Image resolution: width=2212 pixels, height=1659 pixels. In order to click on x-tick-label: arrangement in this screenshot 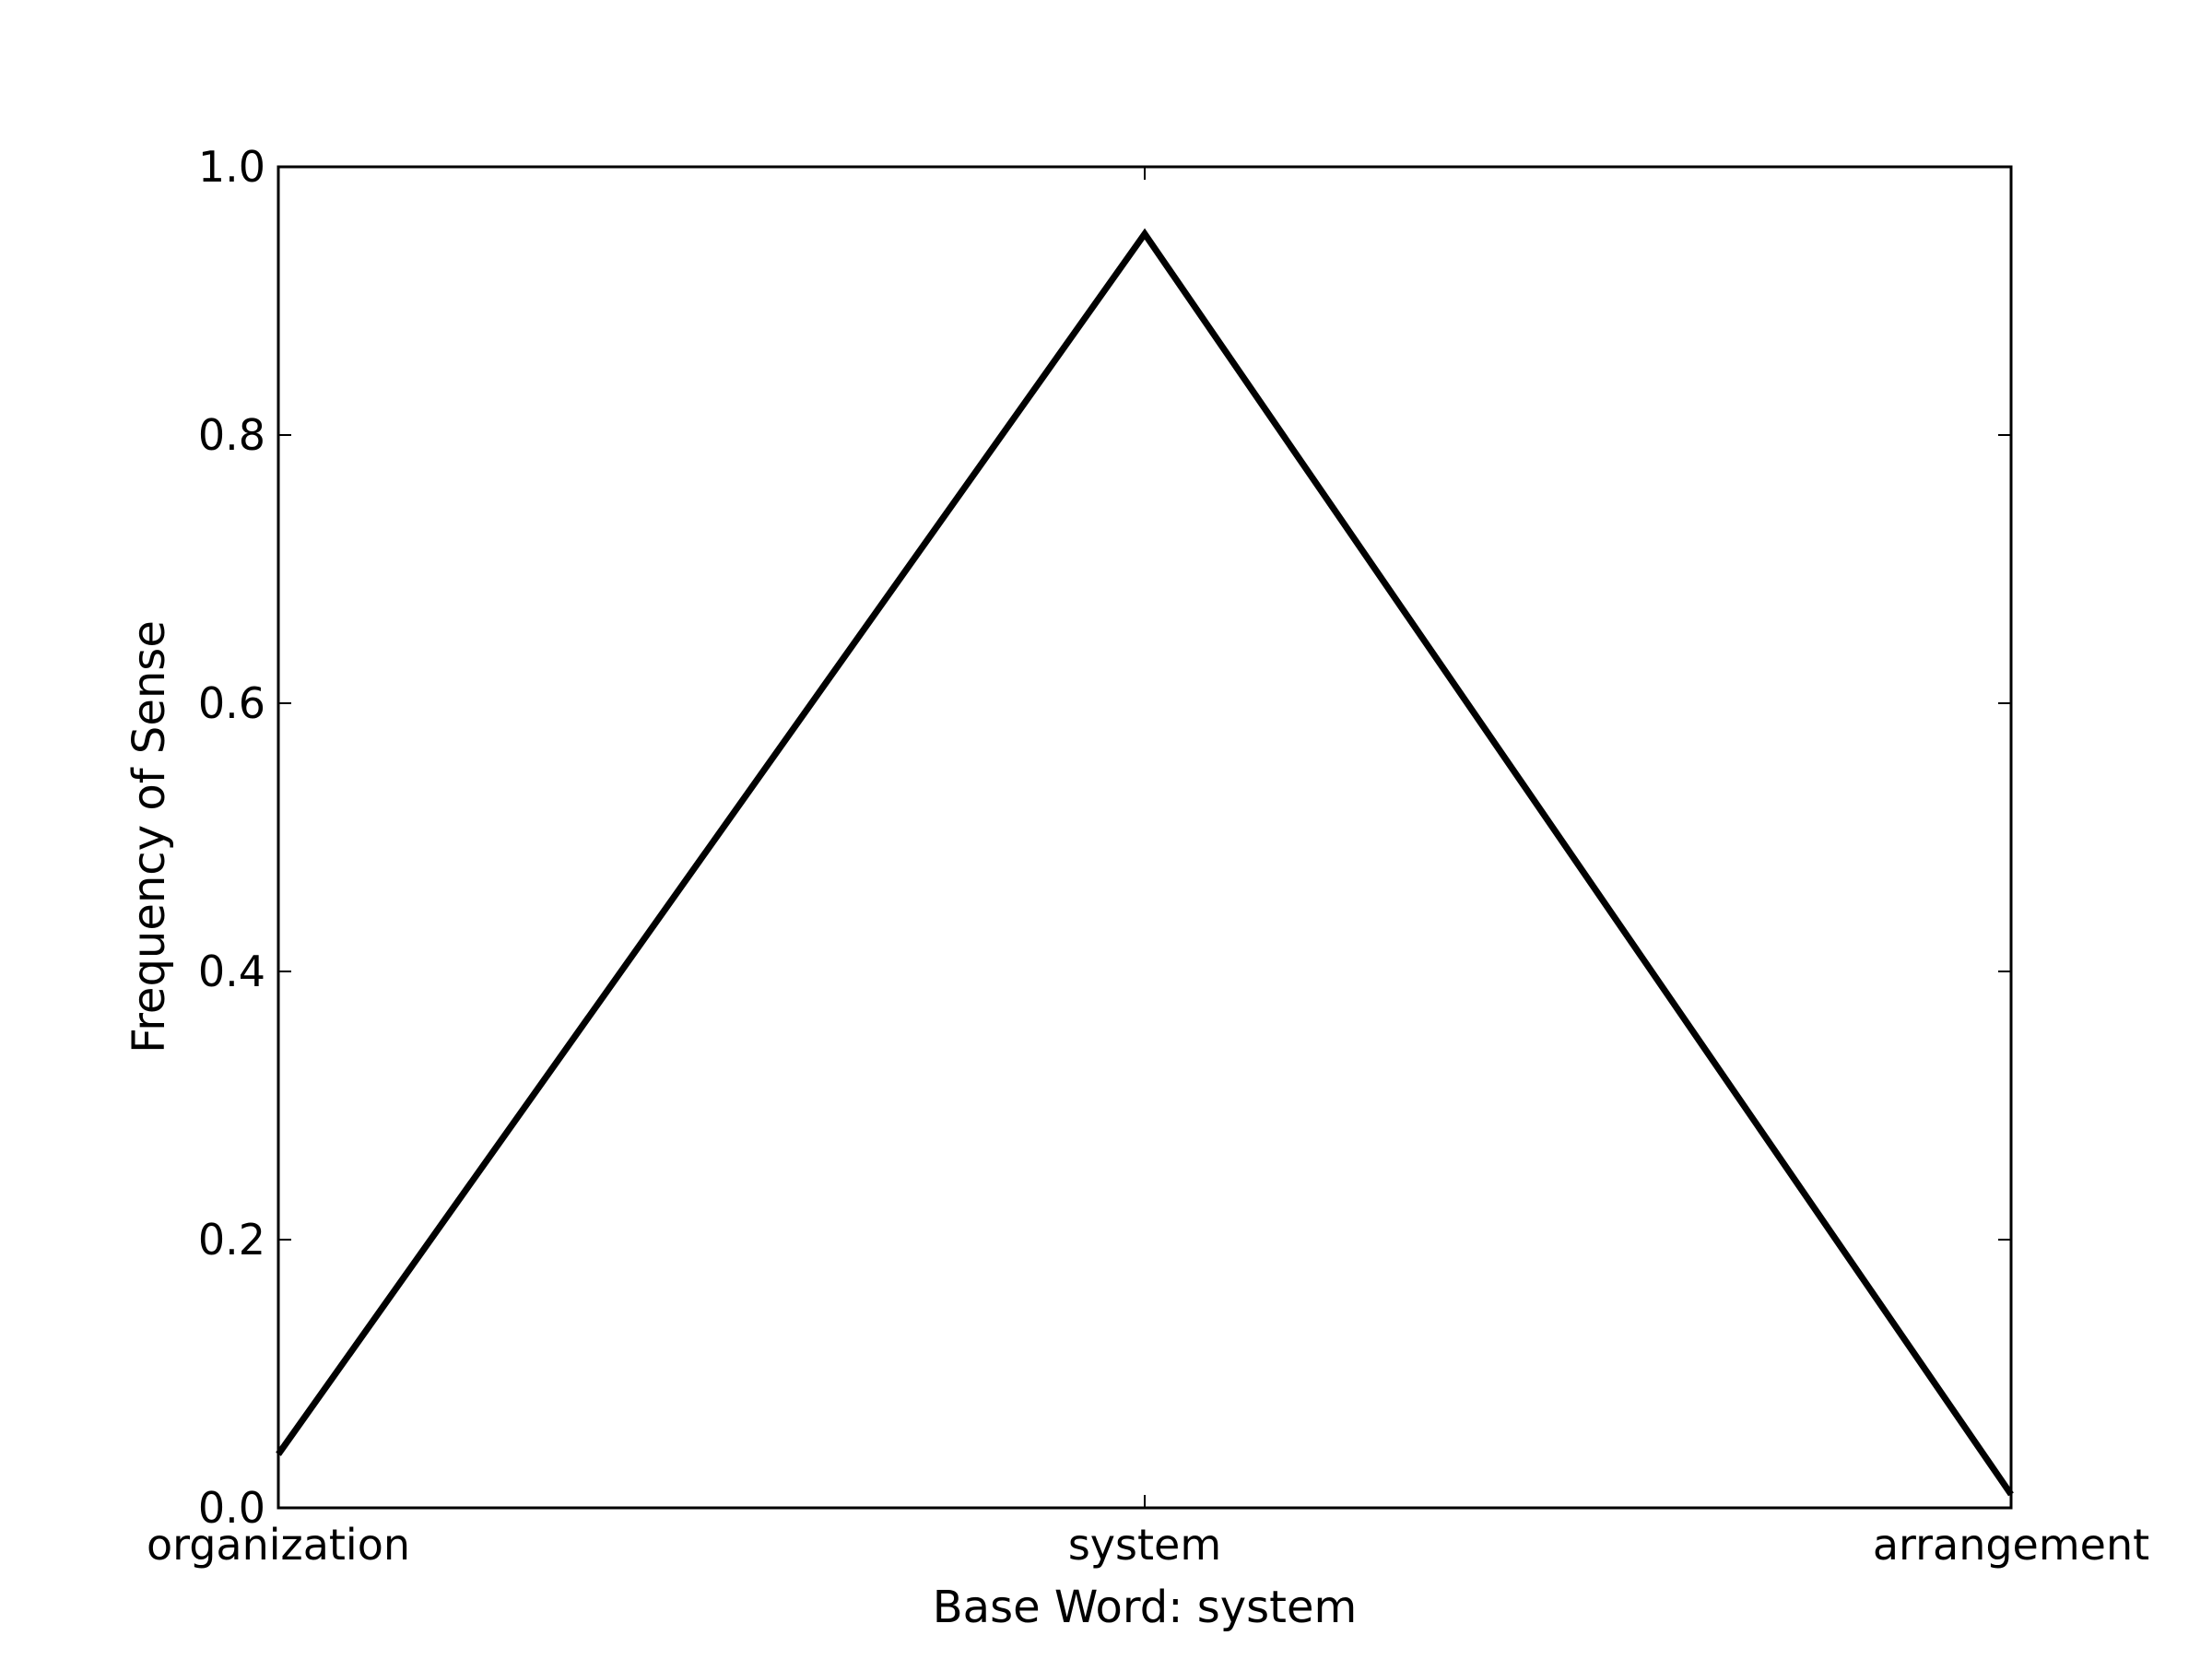, I will do `click(2011, 1545)`.